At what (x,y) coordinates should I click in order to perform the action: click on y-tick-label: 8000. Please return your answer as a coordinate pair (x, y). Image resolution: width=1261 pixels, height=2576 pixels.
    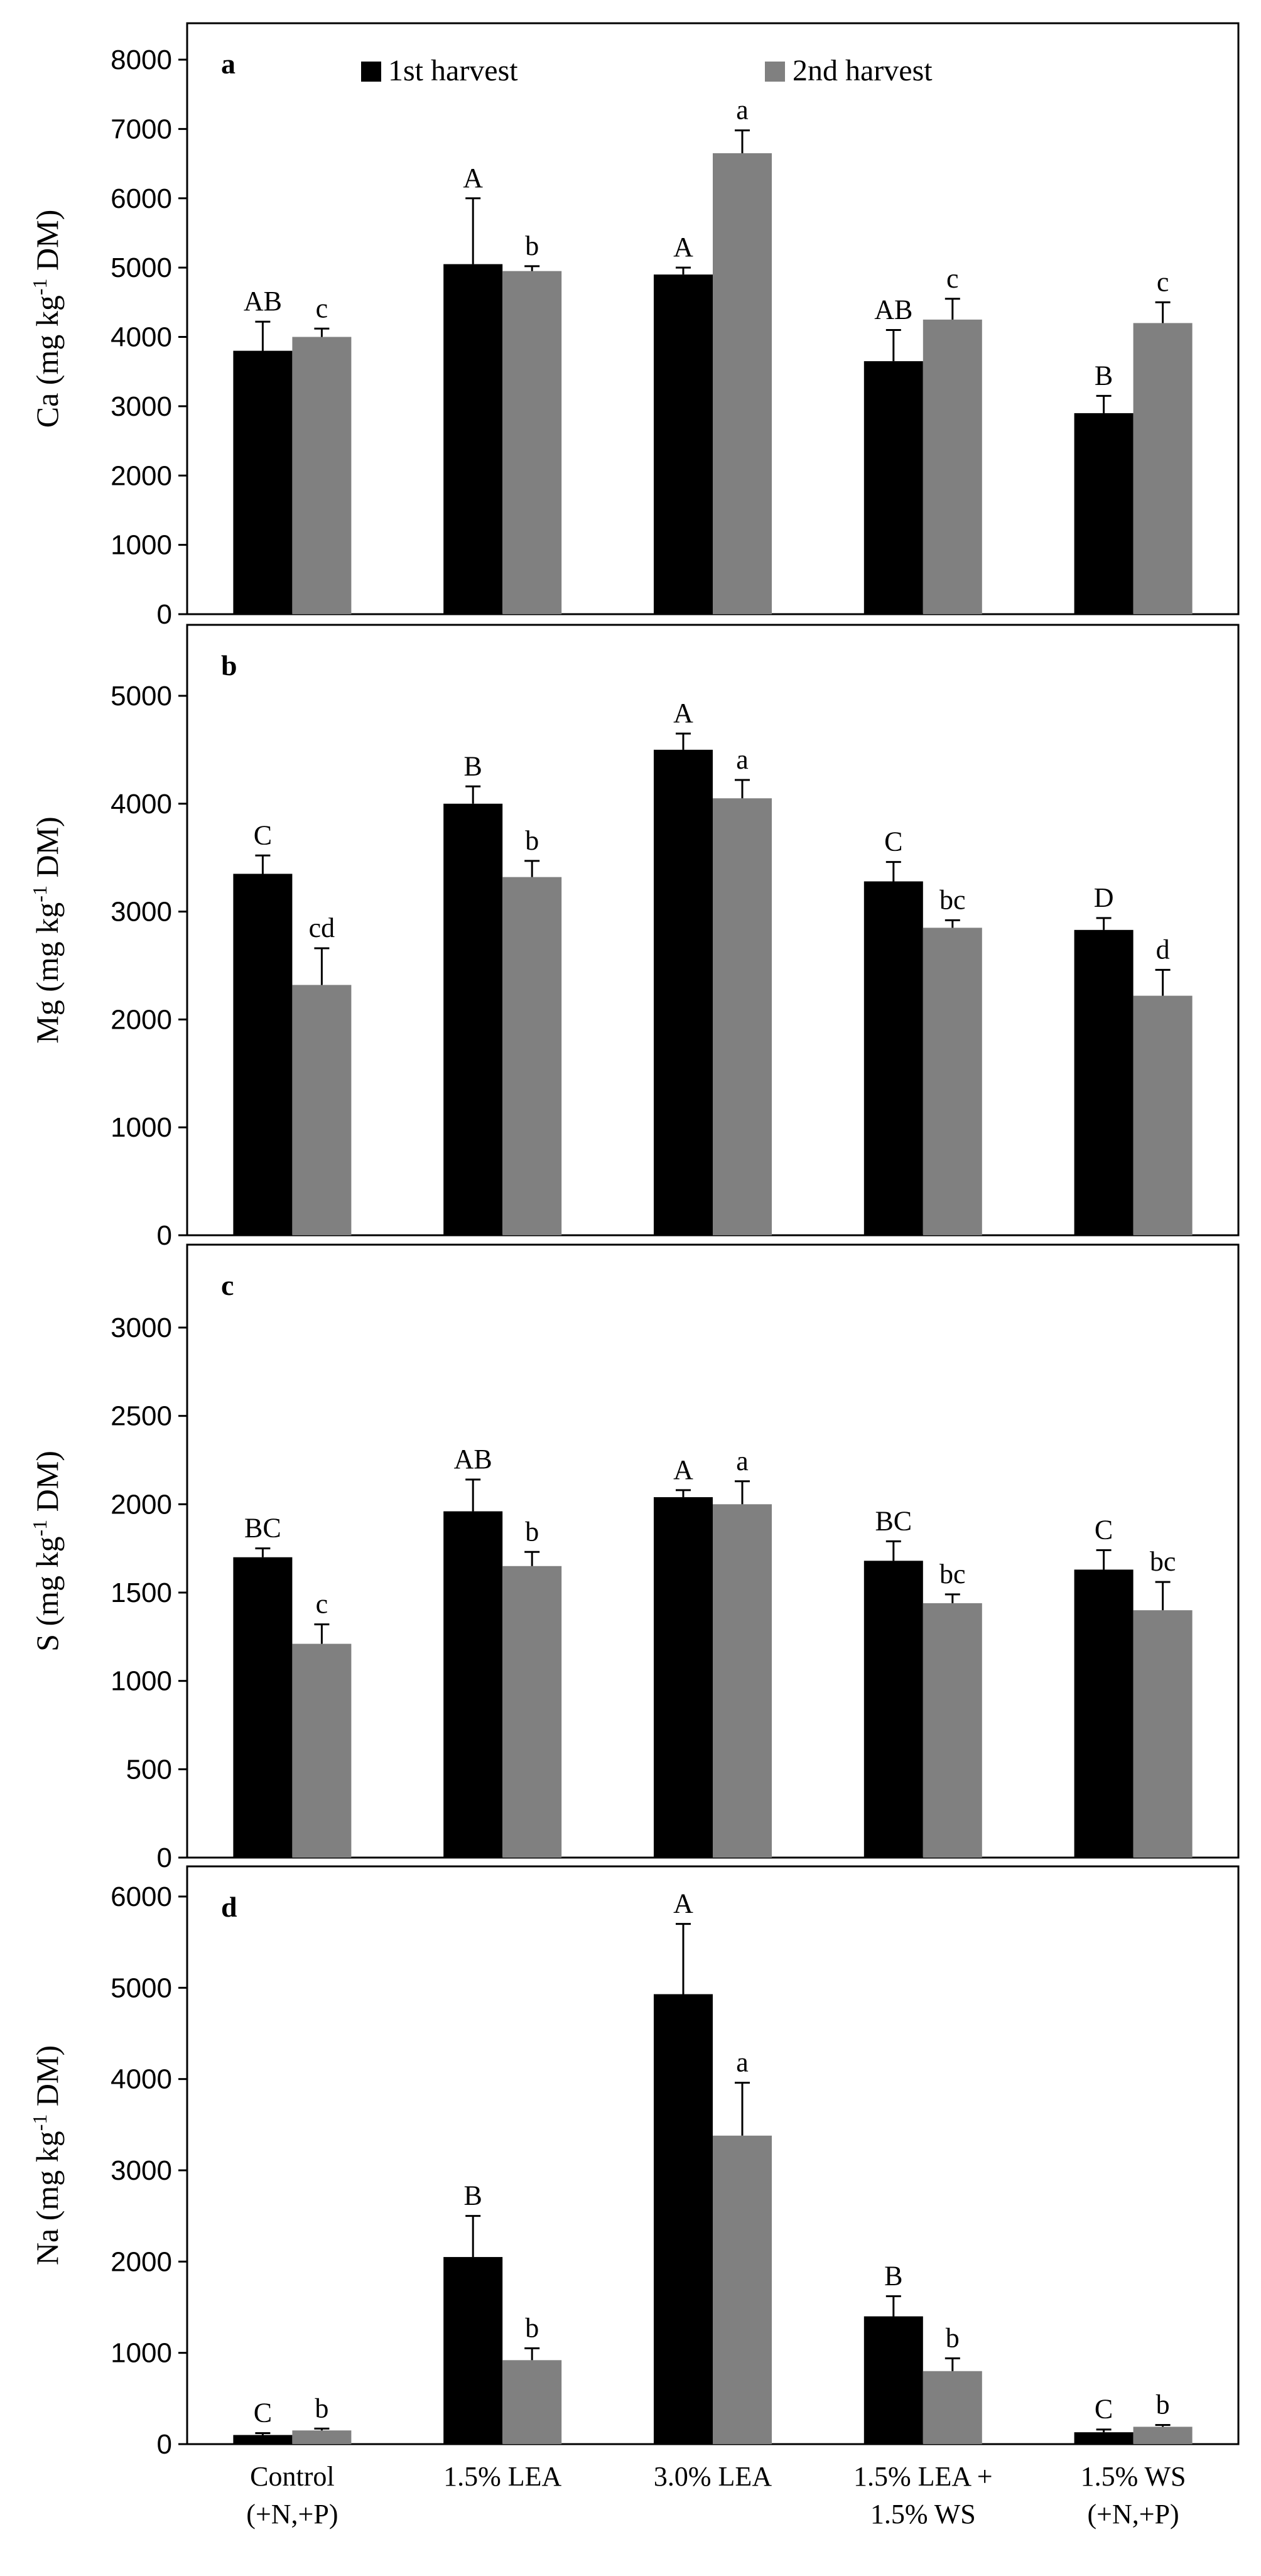
    Looking at the image, I should click on (141, 60).